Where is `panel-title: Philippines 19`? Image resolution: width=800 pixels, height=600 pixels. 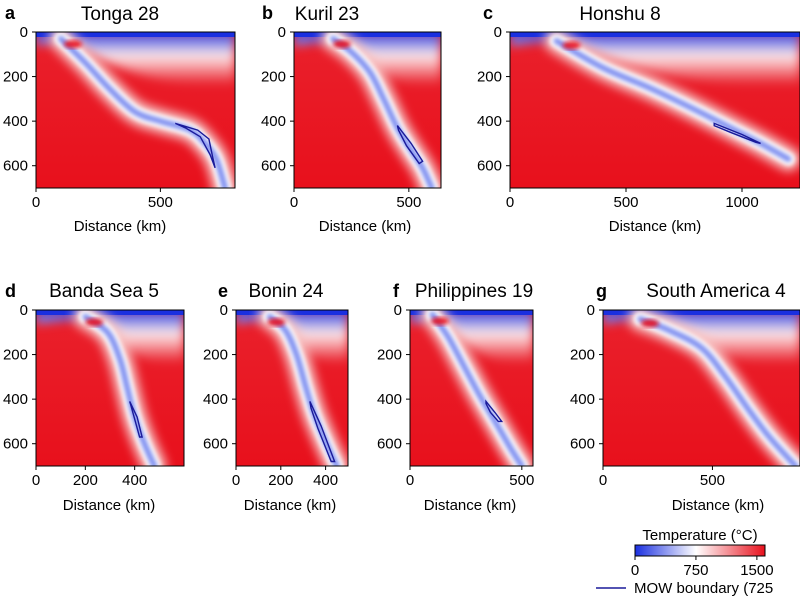
panel-title: Philippines 19 is located at coordinates (474, 291).